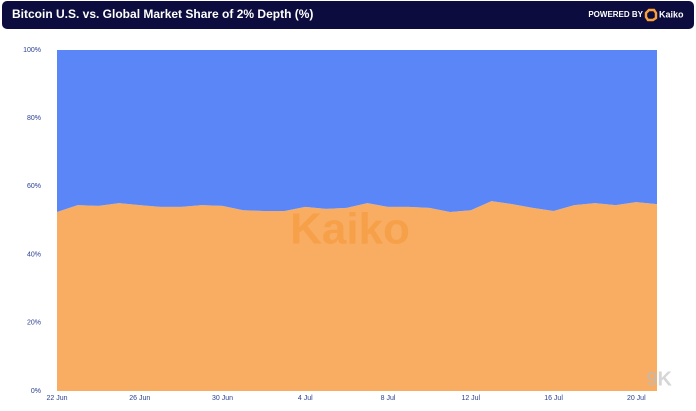 This screenshot has height=411, width=696. What do you see at coordinates (636, 398) in the screenshot?
I see `x-tick-label: 20 Jul` at bounding box center [636, 398].